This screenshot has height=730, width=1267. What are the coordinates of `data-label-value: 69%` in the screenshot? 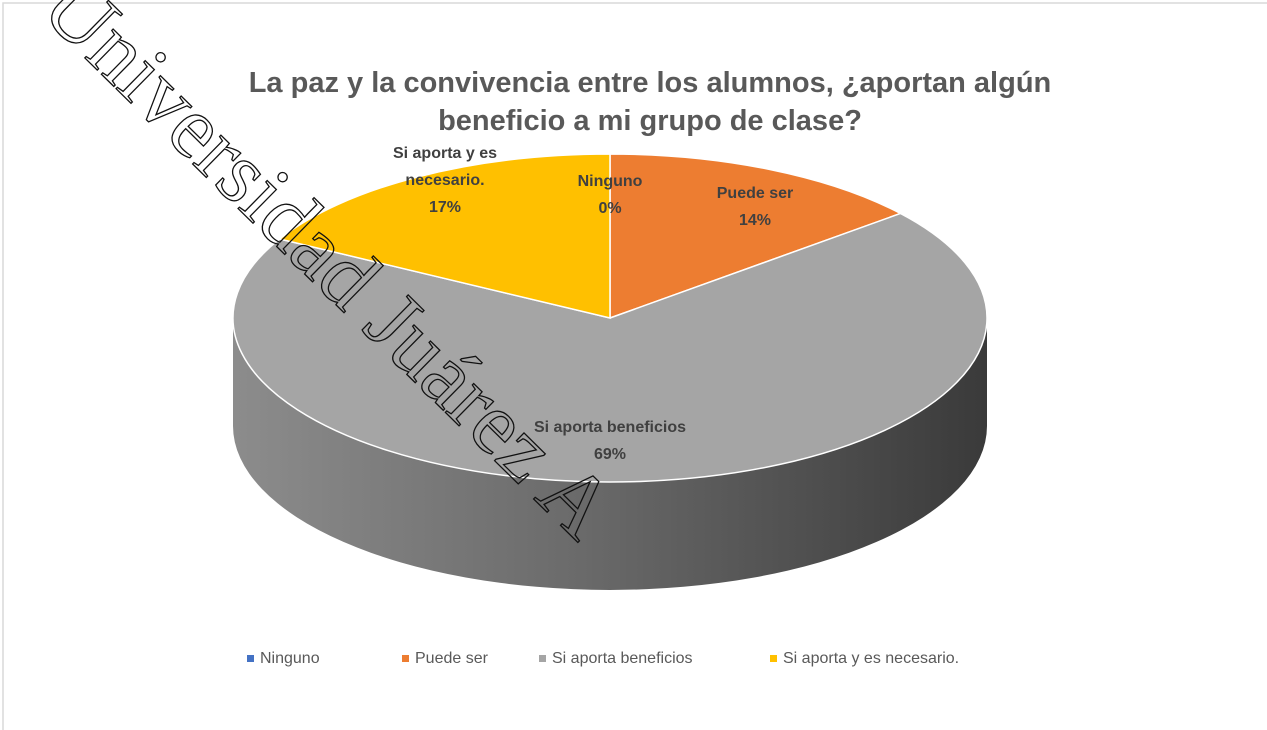 It's located at (610, 454).